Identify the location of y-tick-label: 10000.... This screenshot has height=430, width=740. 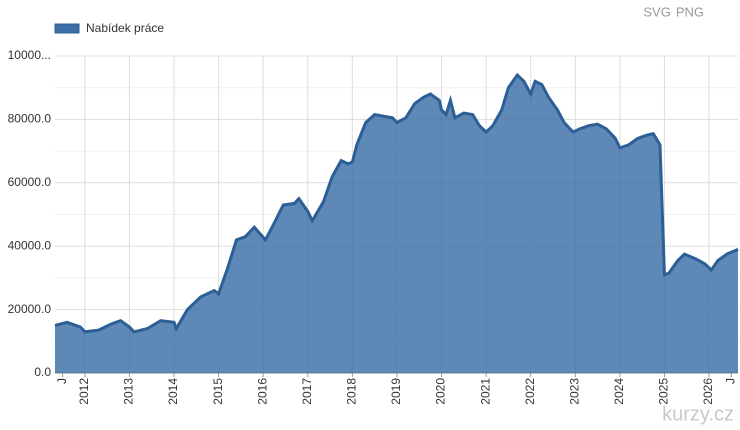
(29, 55).